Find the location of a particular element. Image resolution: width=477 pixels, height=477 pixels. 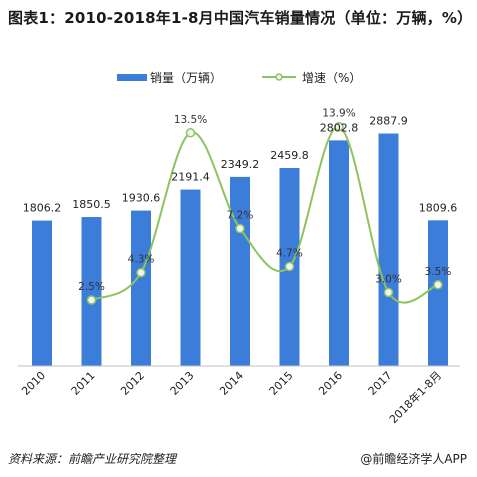

bar-value-label: 1809.6 is located at coordinates (438, 207).